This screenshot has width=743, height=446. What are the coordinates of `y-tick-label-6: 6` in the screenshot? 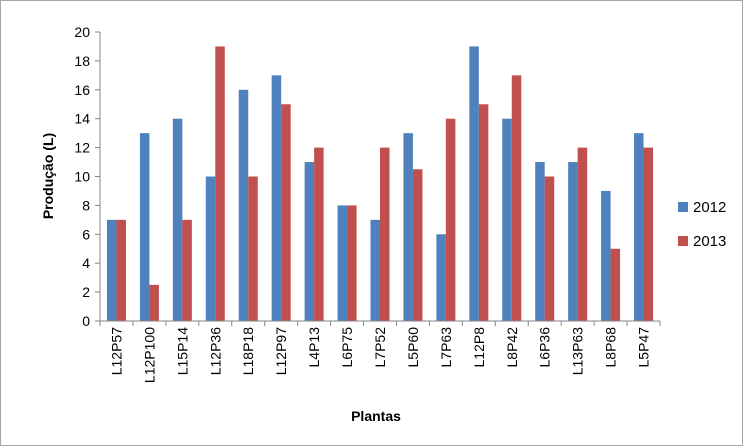 It's located at (86, 234).